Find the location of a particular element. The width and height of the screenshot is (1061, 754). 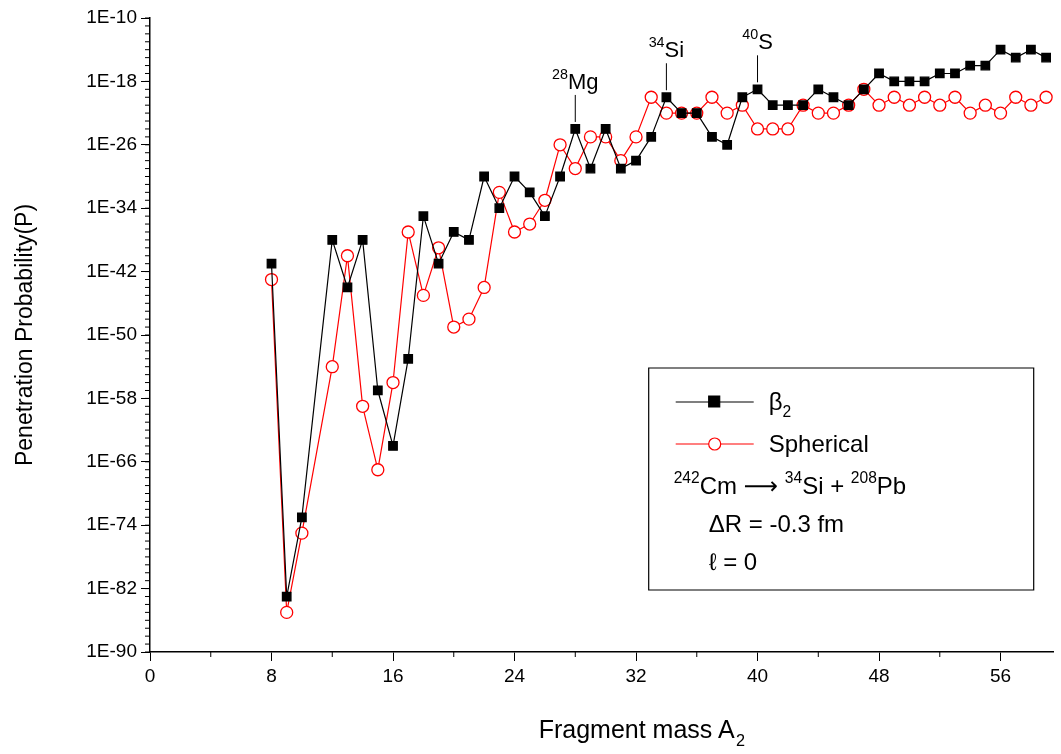

x-tick-label: 8 is located at coordinates (271, 675).